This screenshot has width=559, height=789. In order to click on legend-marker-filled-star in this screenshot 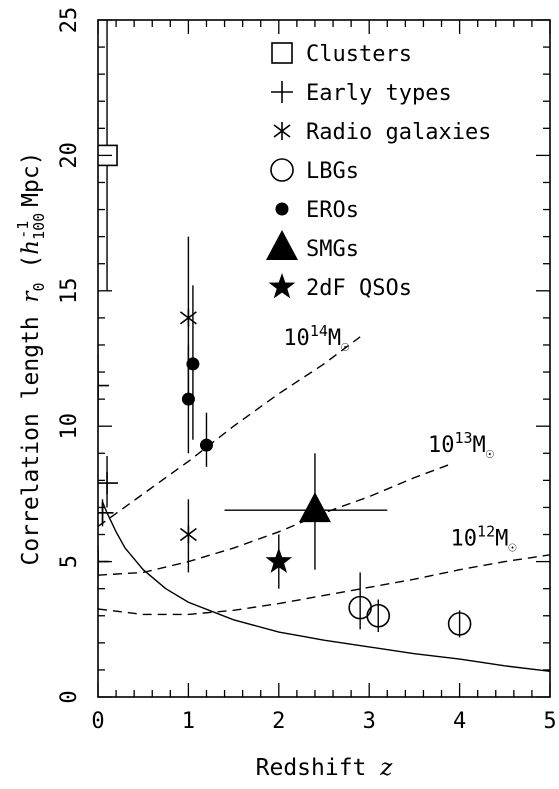, I will do `click(282, 286)`.